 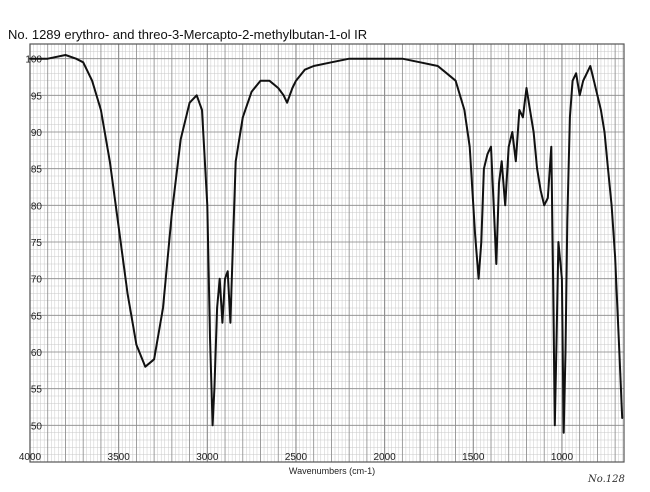 What do you see at coordinates (37, 96) in the screenshot?
I see `y-tick-label: 95` at bounding box center [37, 96].